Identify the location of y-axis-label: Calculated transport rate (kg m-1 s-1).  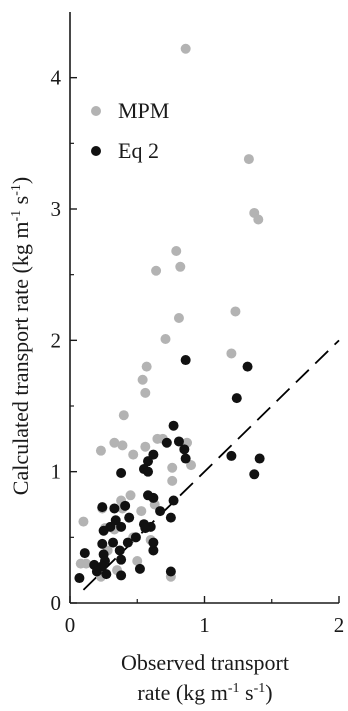
(20, 336).